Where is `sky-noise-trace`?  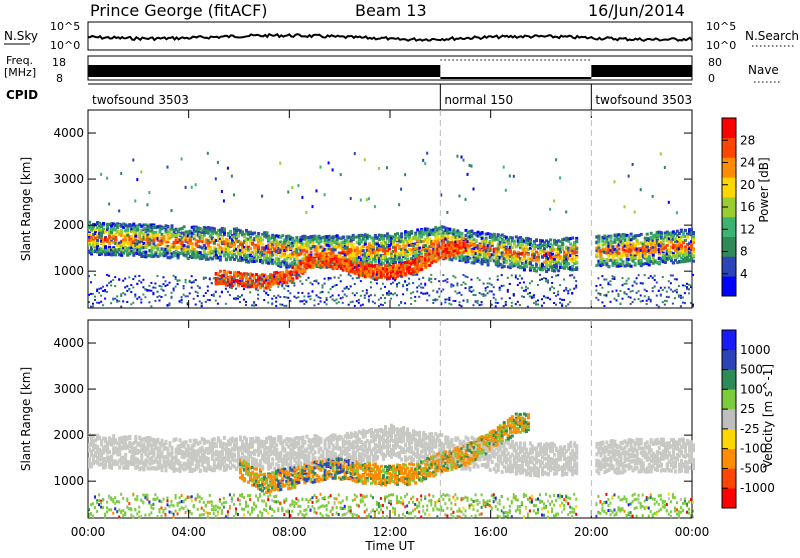 sky-noise-trace is located at coordinates (390, 37).